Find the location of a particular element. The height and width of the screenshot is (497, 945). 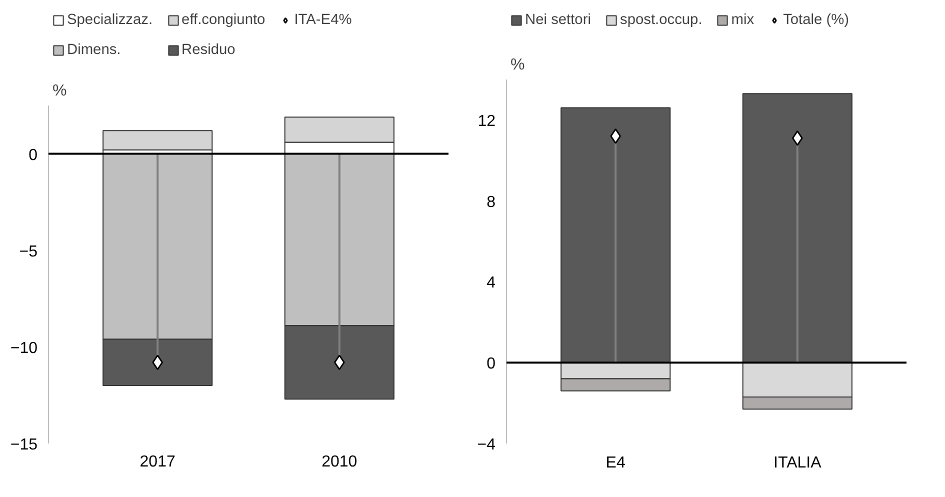

legend-label: mix is located at coordinates (742, 20).